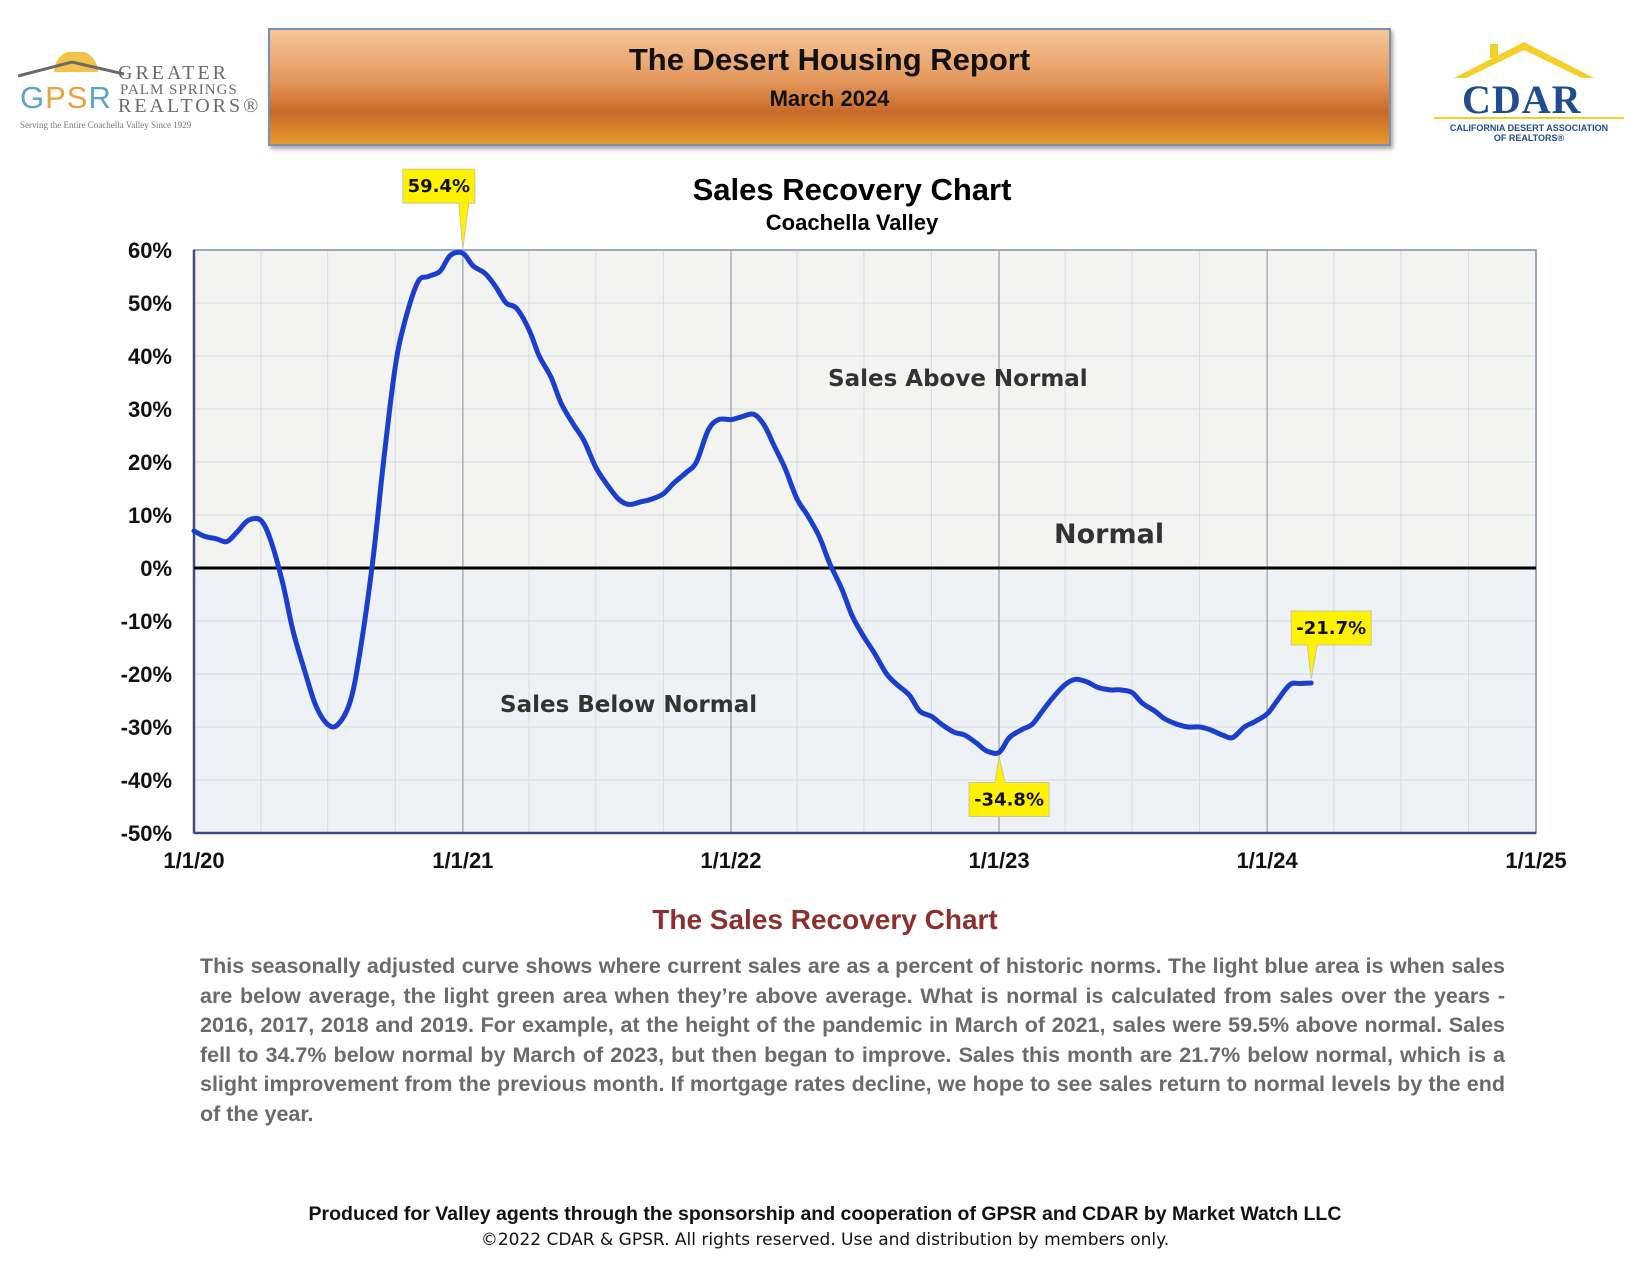 The width and height of the screenshot is (1650, 1275). What do you see at coordinates (852, 222) in the screenshot?
I see `chart-subtitle: Coachella Valley` at bounding box center [852, 222].